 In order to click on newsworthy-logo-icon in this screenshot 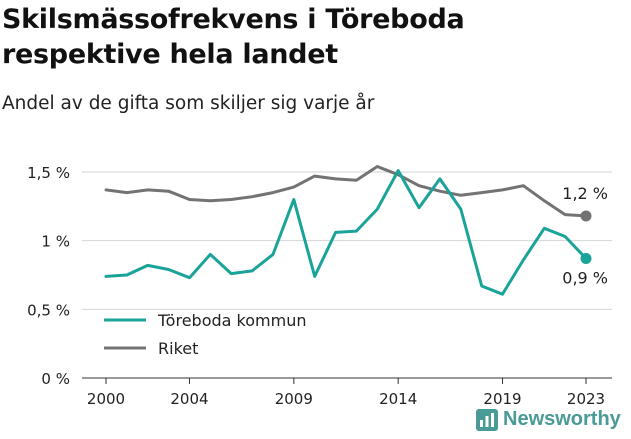, I will do `click(487, 419)`.